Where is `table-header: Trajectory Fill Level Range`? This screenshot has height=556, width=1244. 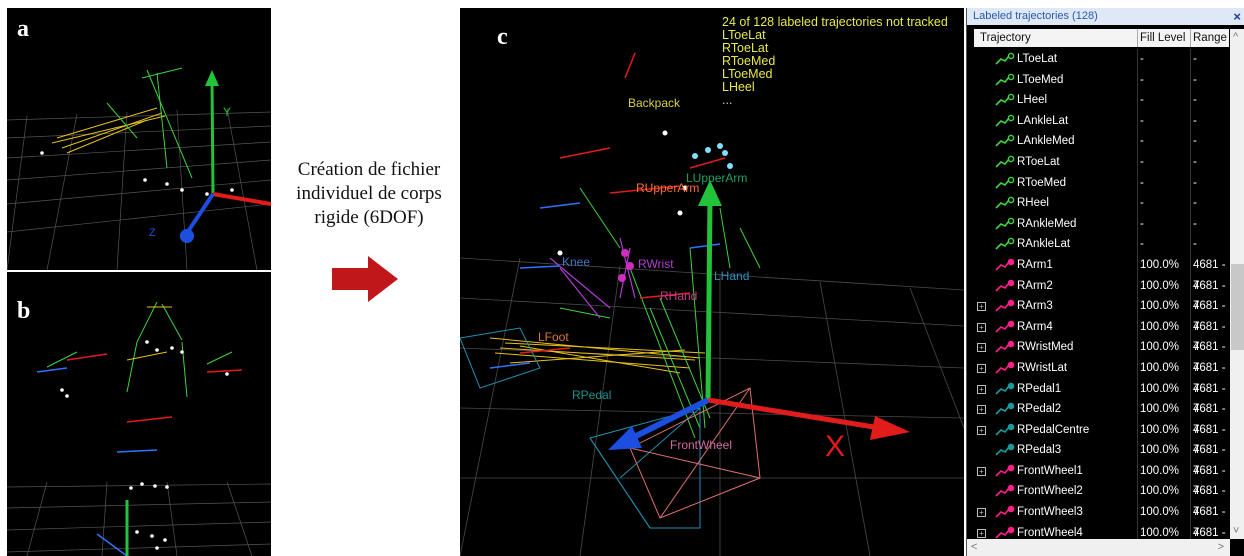 table-header: Trajectory Fill Level Range is located at coordinates (1101, 38).